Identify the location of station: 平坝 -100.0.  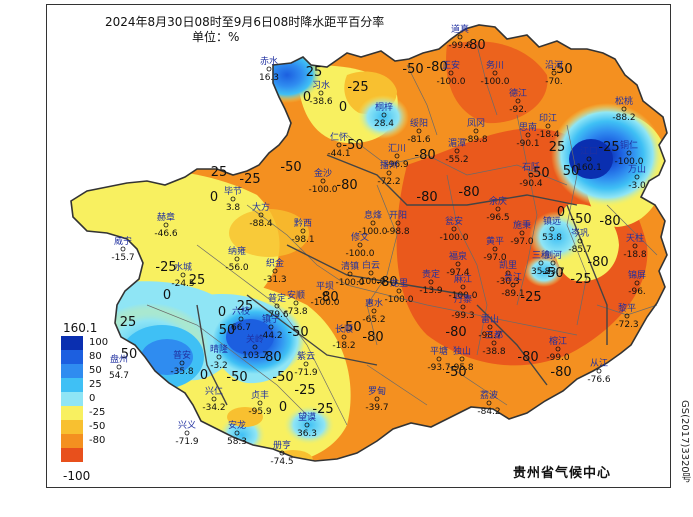
(324, 294).